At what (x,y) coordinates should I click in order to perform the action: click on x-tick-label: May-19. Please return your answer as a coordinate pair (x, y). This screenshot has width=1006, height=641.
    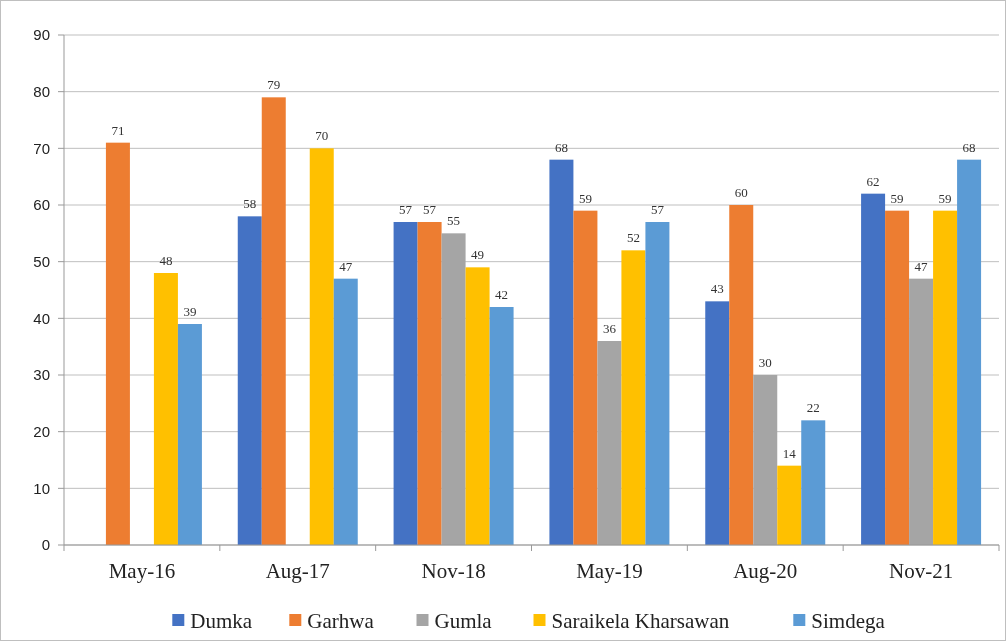
    Looking at the image, I should click on (609, 571).